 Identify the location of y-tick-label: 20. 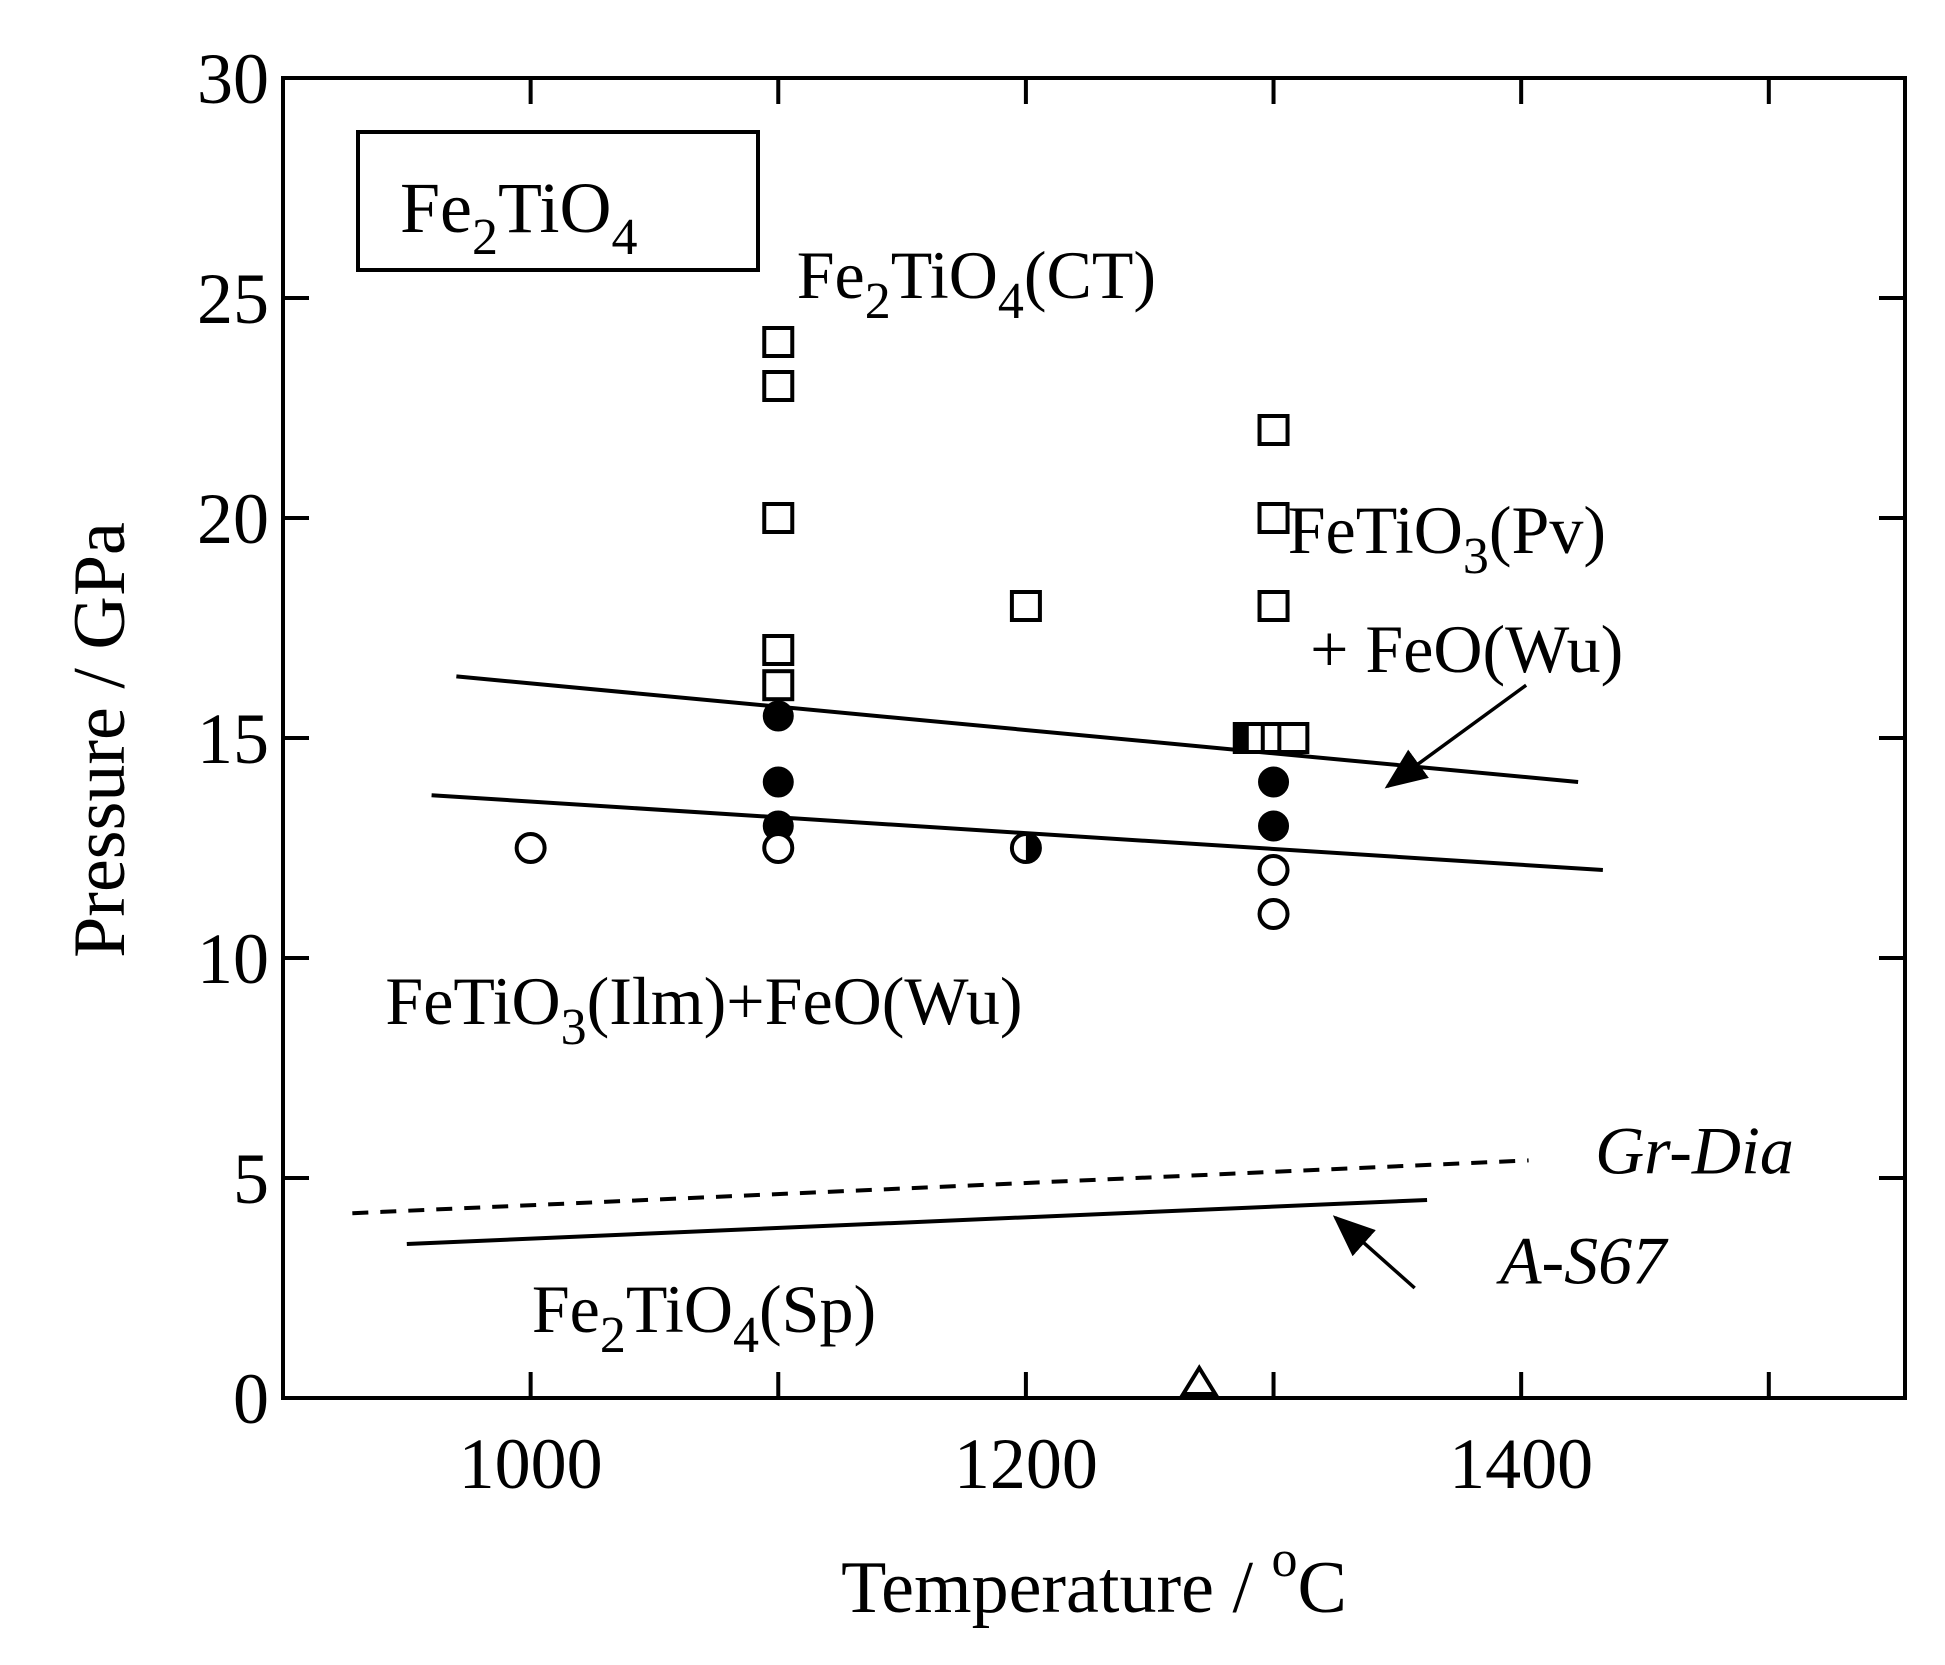
(233, 519).